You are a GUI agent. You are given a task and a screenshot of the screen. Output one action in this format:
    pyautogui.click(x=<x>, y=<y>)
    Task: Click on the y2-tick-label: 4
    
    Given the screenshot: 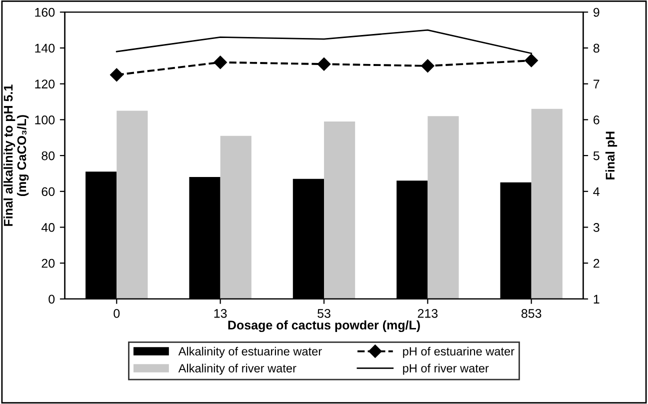 What is the action you would take?
    pyautogui.click(x=596, y=191)
    